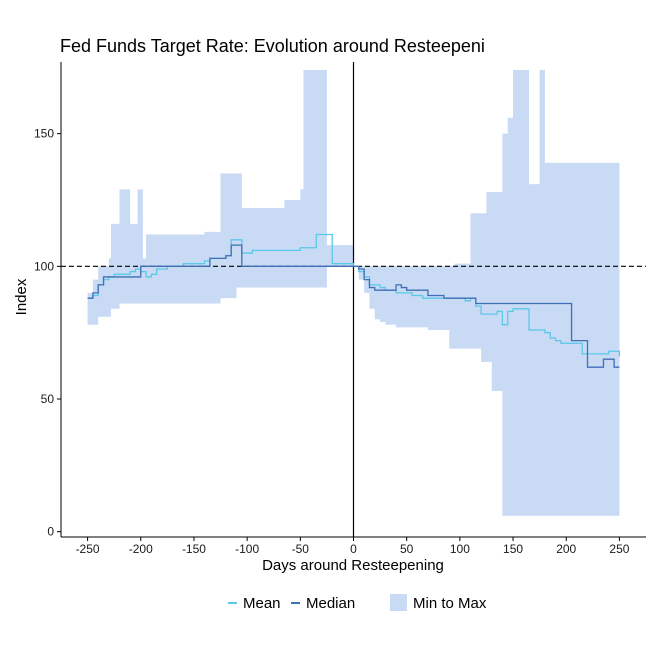 Image resolution: width=661 pixels, height=666 pixels. I want to click on x-tick-label: 50, so click(407, 549).